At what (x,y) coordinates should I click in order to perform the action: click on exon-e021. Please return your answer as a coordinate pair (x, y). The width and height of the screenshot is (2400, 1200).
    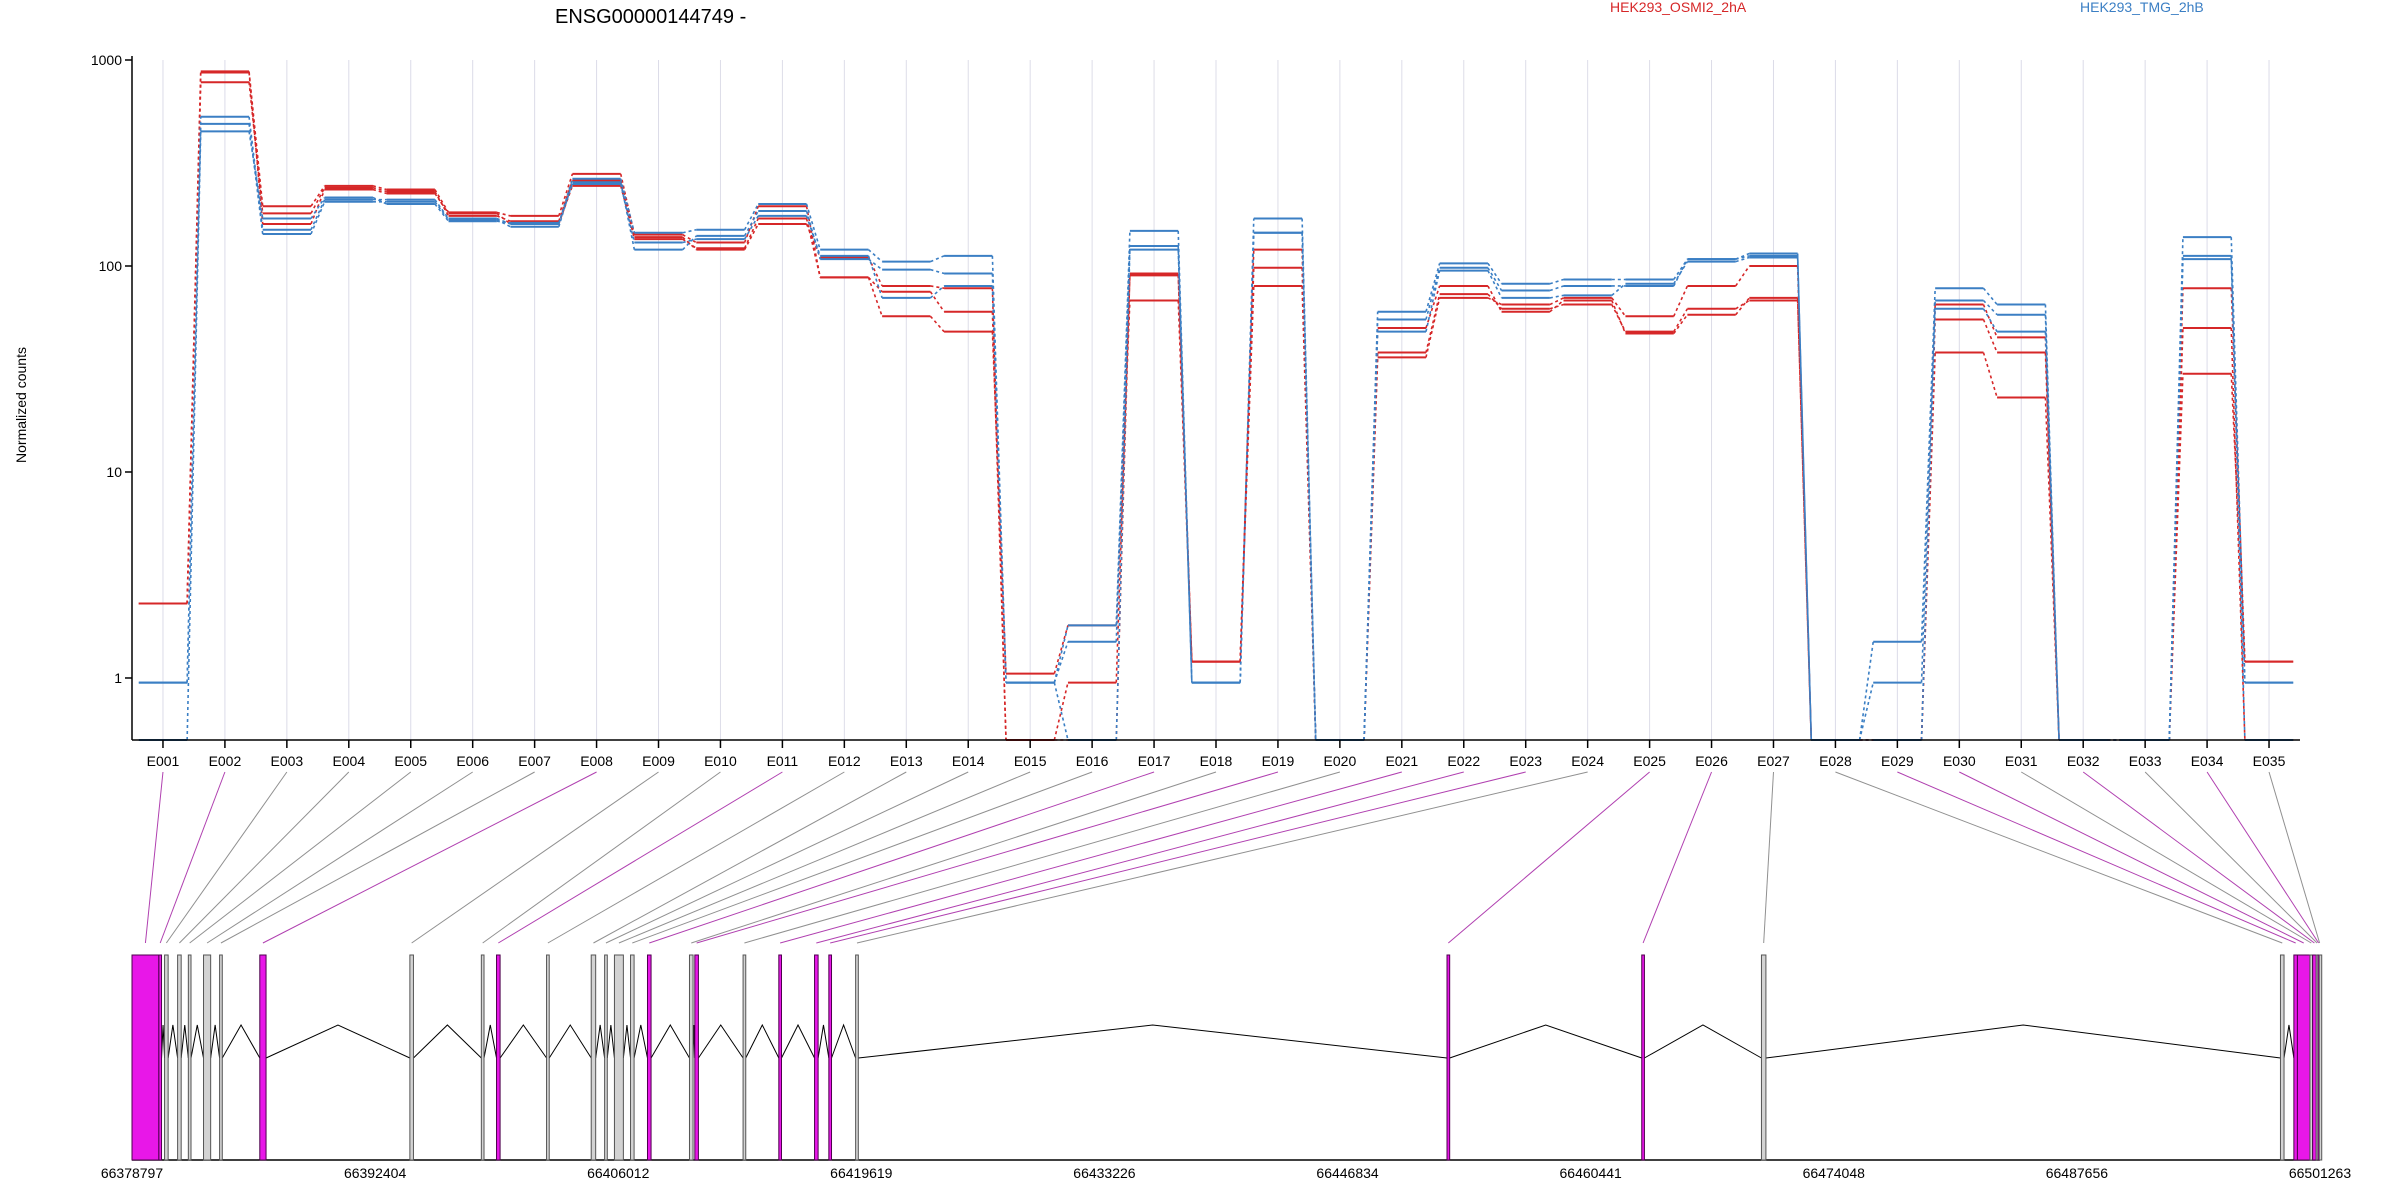
    Looking at the image, I should click on (780, 1057).